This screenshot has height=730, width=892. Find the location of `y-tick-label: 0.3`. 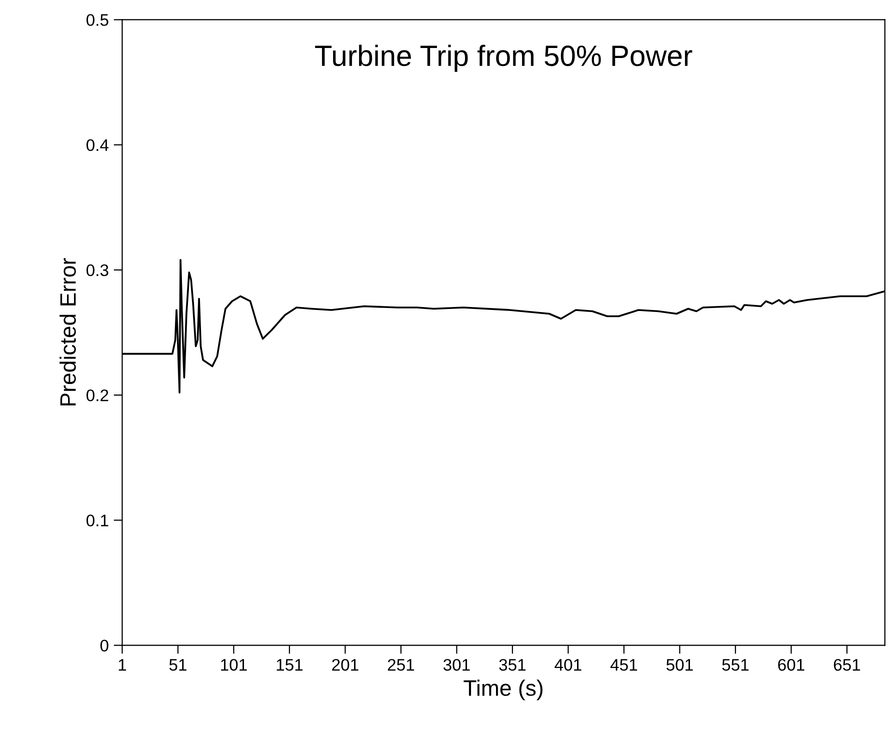

y-tick-label: 0.3 is located at coordinates (97, 270).